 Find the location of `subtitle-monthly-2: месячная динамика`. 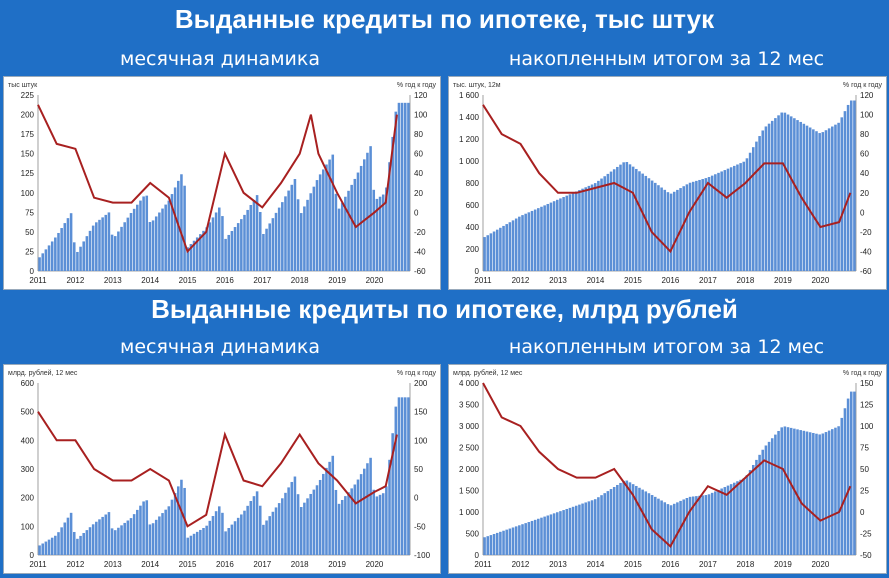

subtitle-monthly-2: месячная динамика is located at coordinates (219, 347).